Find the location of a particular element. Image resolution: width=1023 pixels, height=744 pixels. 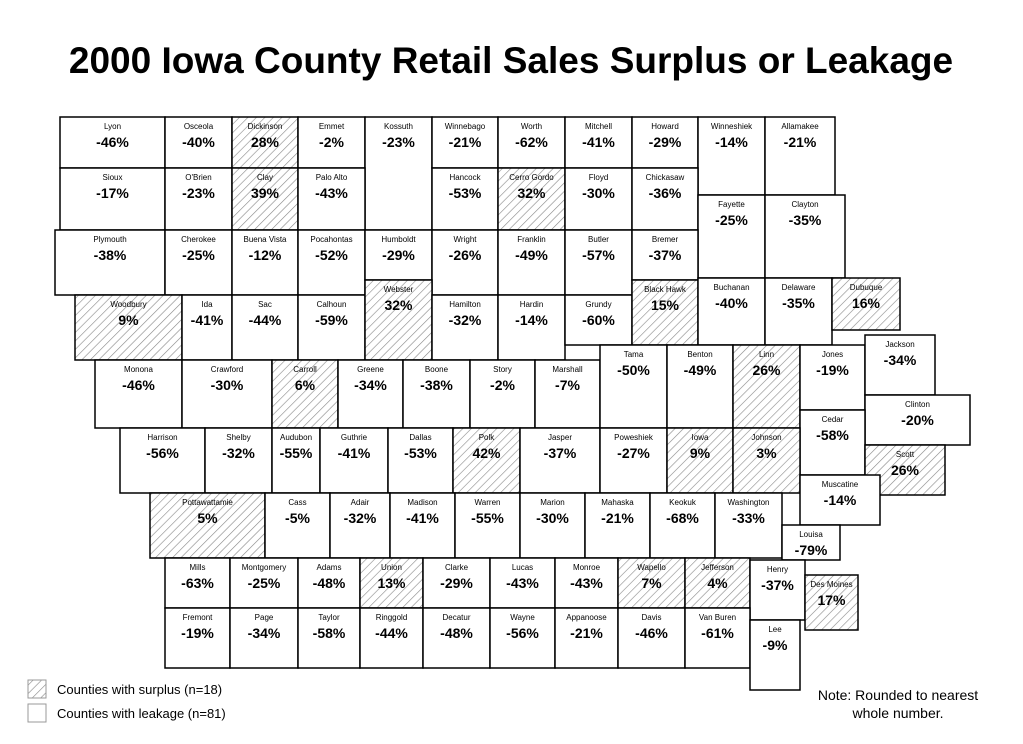

county-value: -53% is located at coordinates (420, 453).